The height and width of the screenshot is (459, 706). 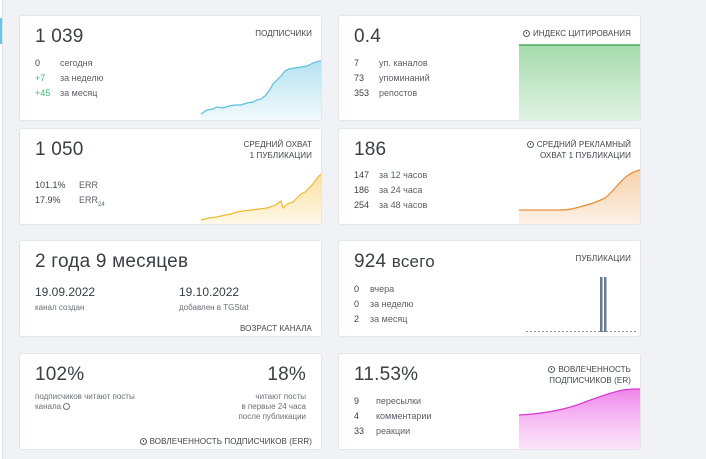 I want to click on stat-number: 254, so click(x=362, y=205).